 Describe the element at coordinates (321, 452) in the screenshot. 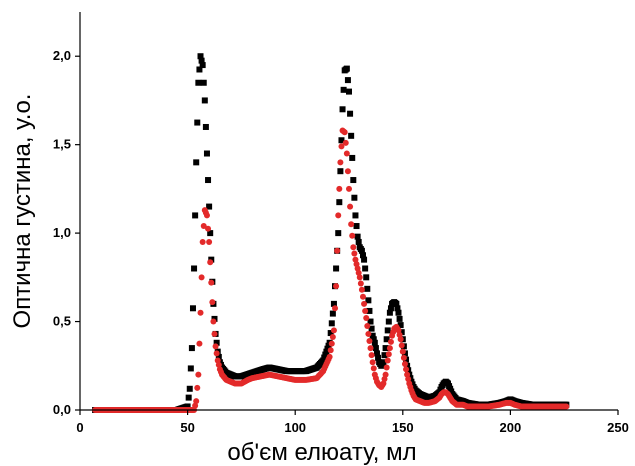

I see `x-axis-title: об'єм елюату, мл` at that location.